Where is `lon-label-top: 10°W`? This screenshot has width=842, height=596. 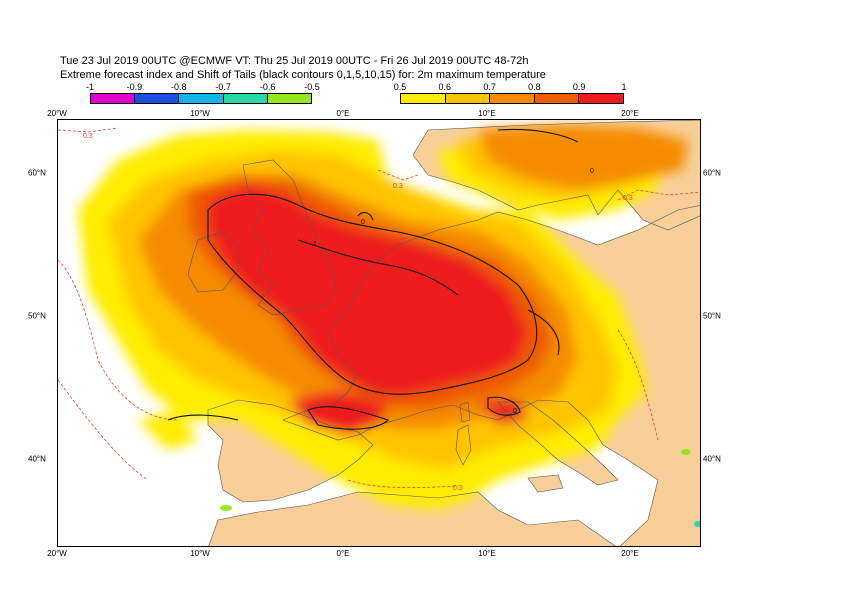 lon-label-top: 10°W is located at coordinates (200, 113).